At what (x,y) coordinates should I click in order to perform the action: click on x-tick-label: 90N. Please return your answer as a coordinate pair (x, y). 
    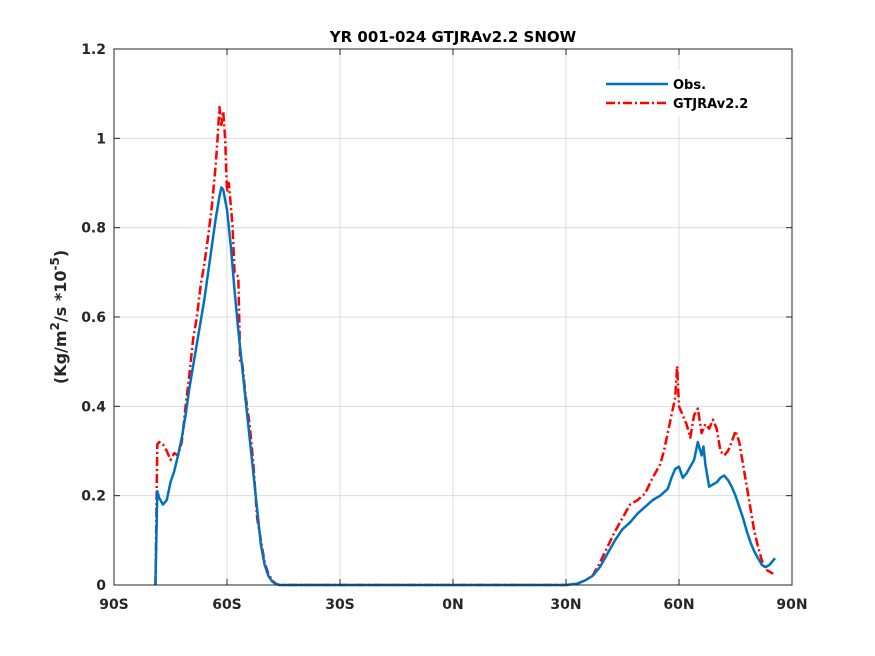
    Looking at the image, I should click on (791, 605).